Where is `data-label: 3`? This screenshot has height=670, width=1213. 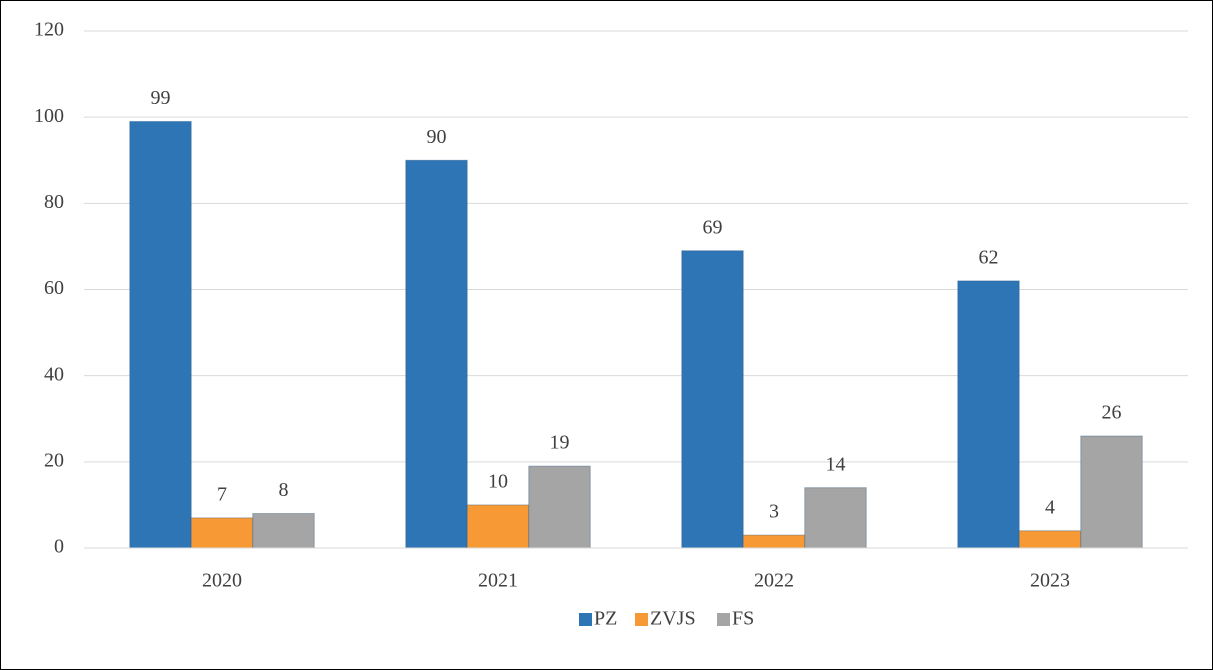
data-label: 3 is located at coordinates (774, 512).